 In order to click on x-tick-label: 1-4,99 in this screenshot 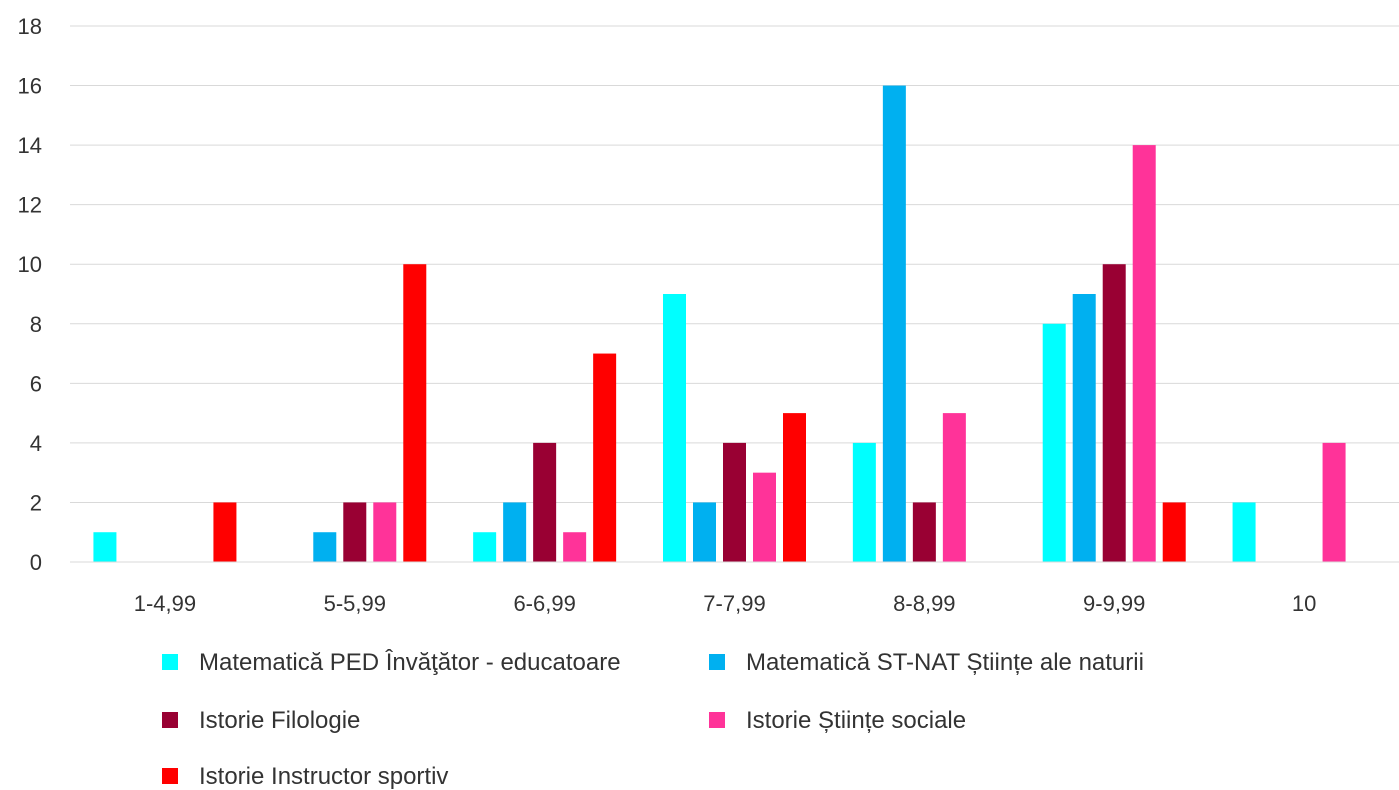, I will do `click(165, 603)`.